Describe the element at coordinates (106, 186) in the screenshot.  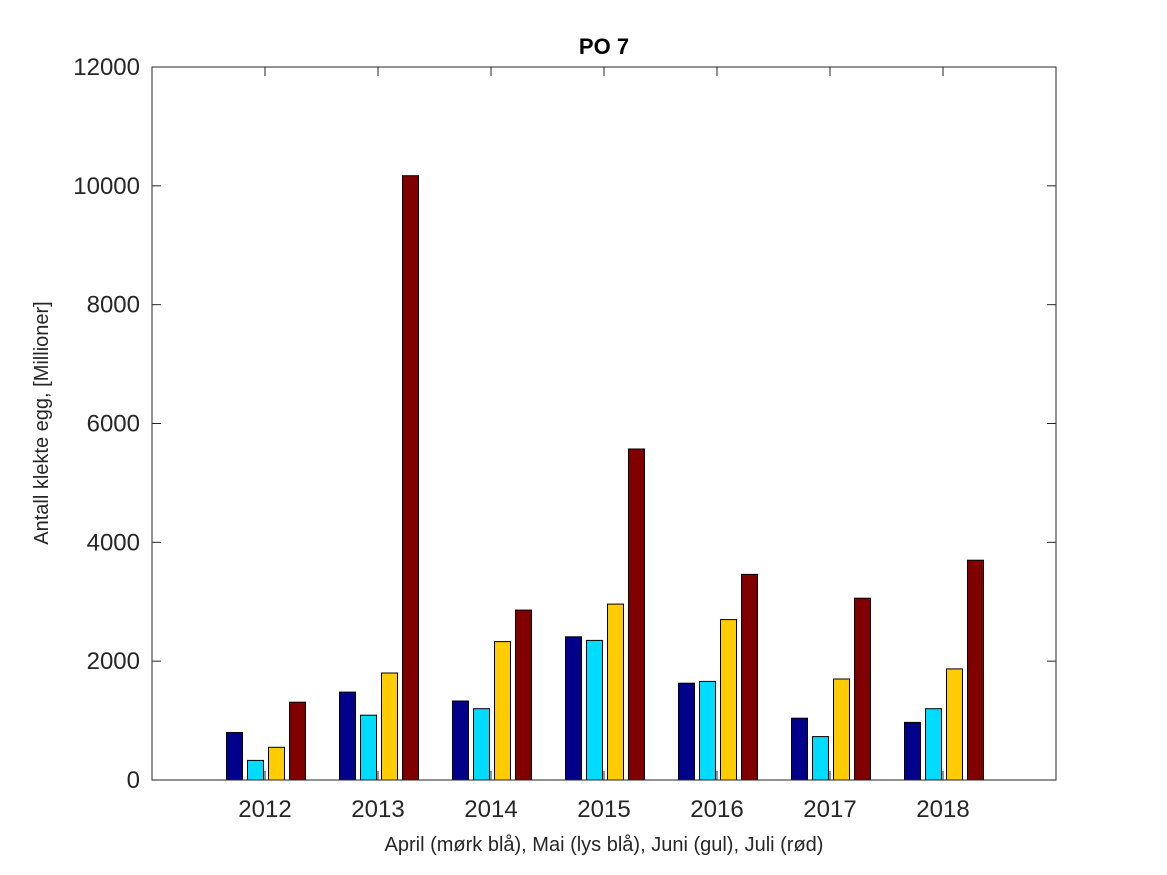
I see `y-tick-label: 10000` at that location.